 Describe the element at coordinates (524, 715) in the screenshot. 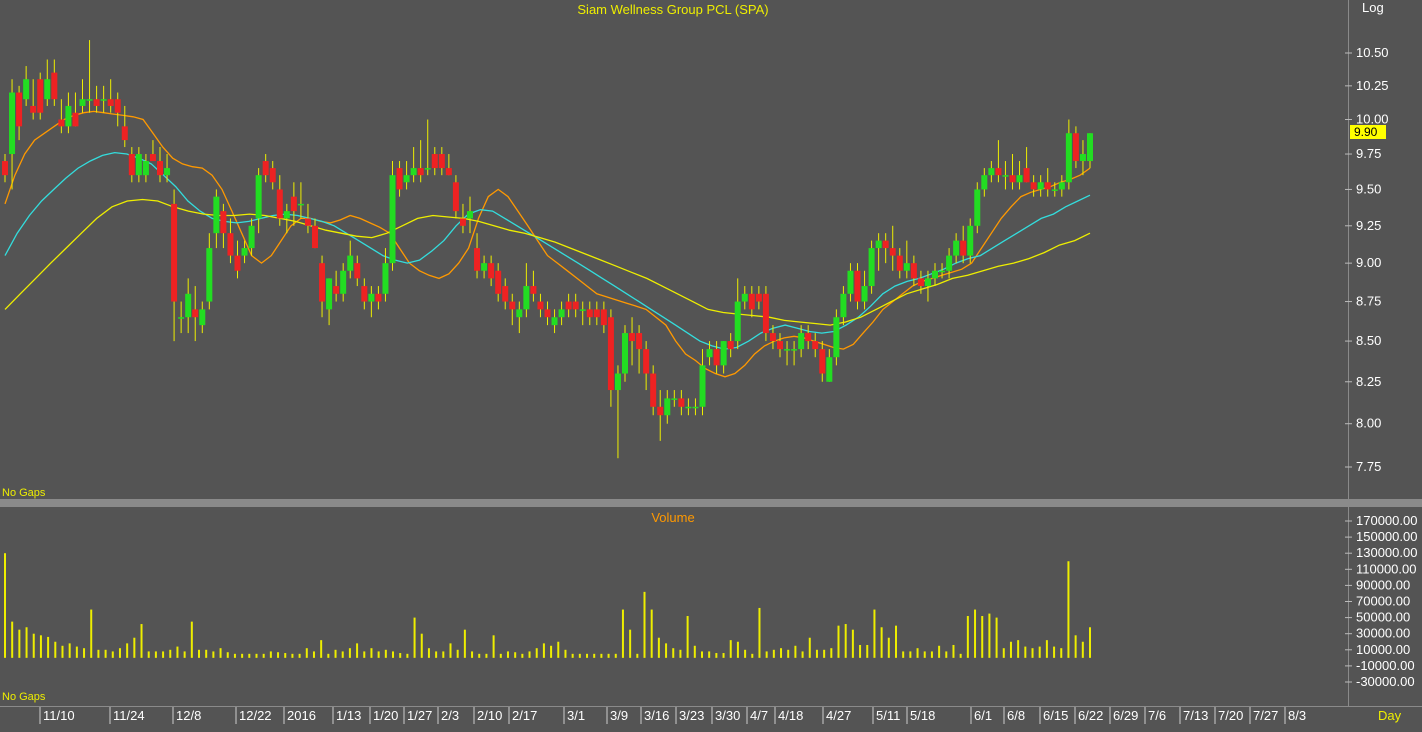

I see `date-tick-label: 2/17` at that location.